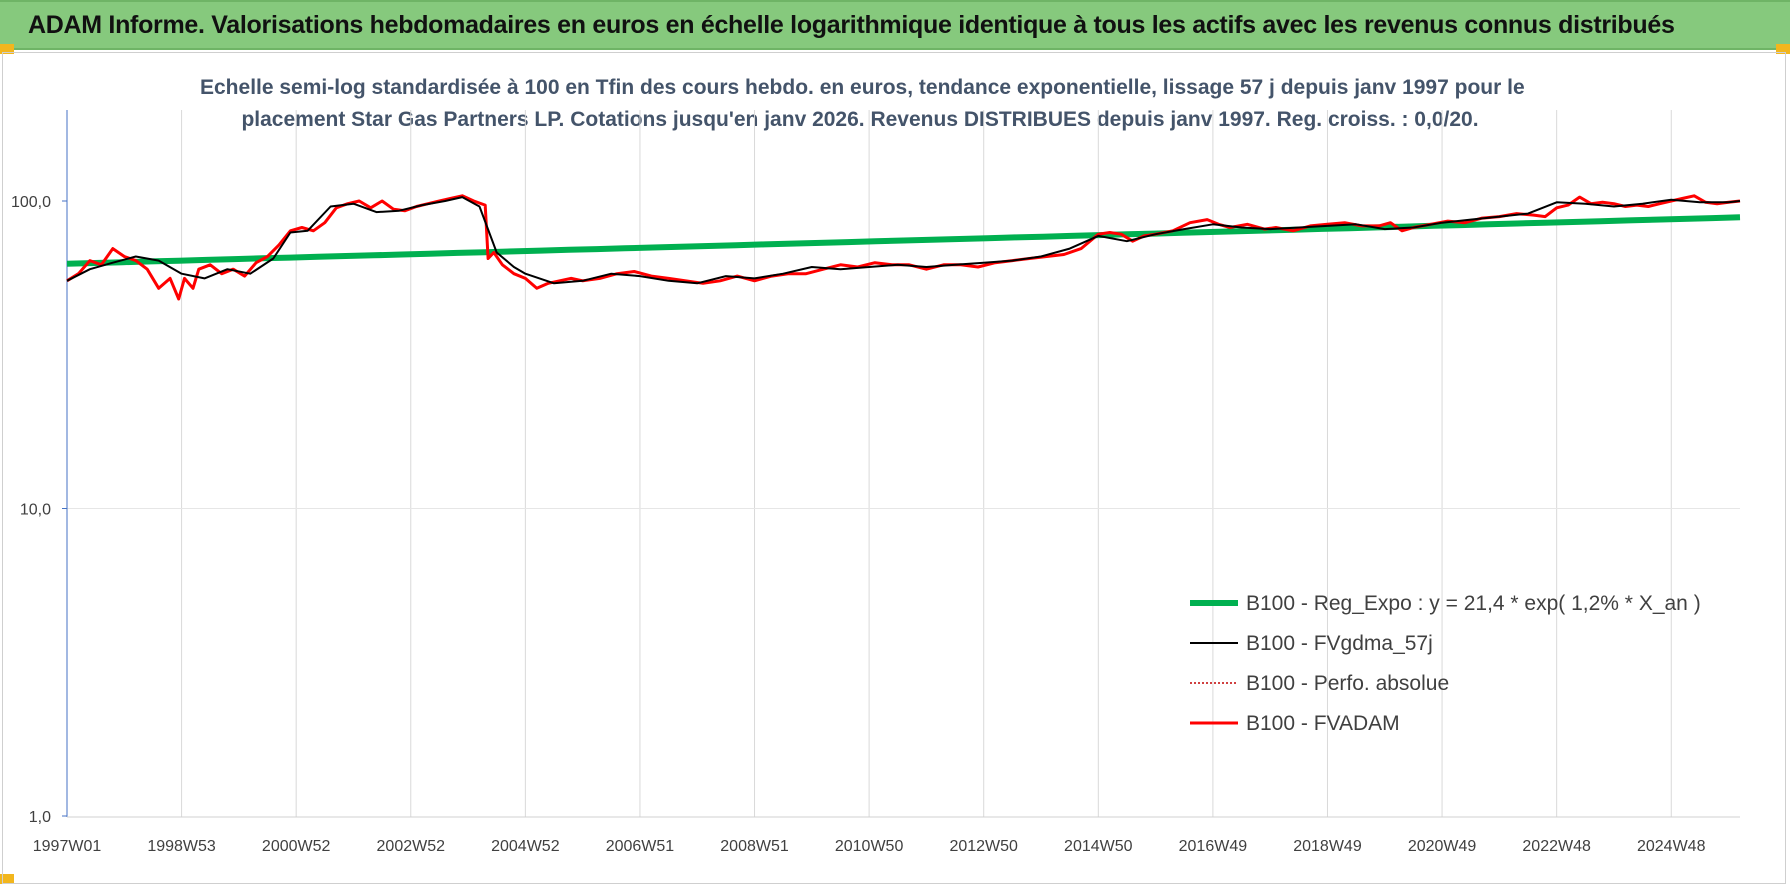 The height and width of the screenshot is (888, 1790). What do you see at coordinates (40, 817) in the screenshot?
I see `y-tick-label: 1,0` at bounding box center [40, 817].